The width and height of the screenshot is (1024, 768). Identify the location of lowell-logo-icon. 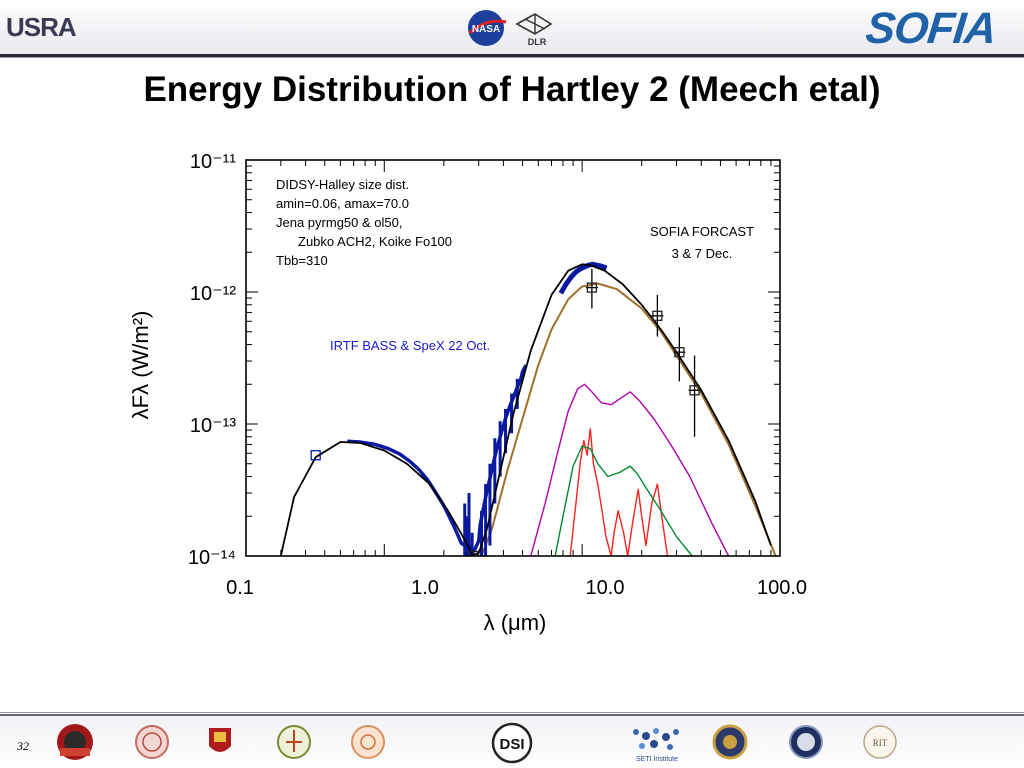
(75, 742).